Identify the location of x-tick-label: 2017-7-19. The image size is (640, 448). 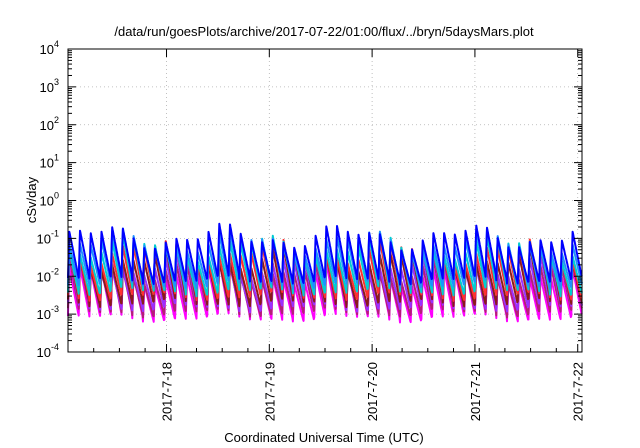
(269, 391).